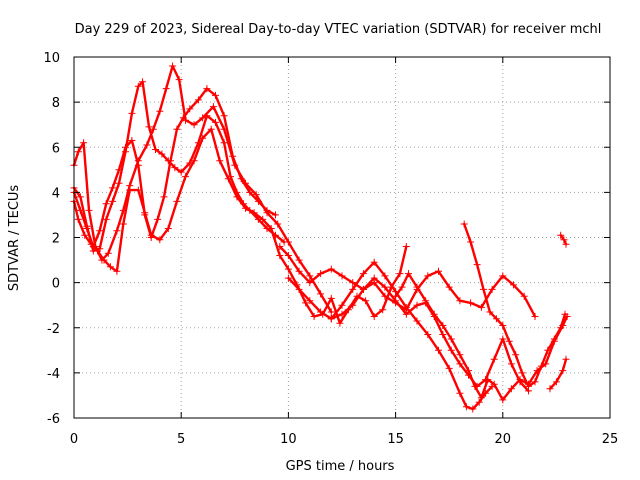 The height and width of the screenshot is (480, 640). I want to click on y-tick-label: -2, so click(53, 329).